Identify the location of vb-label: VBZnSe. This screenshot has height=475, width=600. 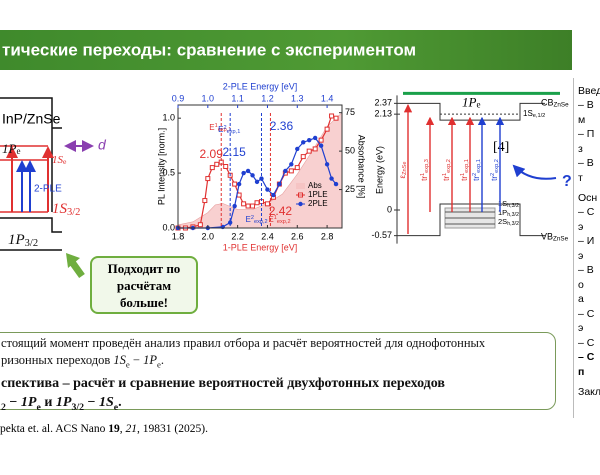
(555, 237).